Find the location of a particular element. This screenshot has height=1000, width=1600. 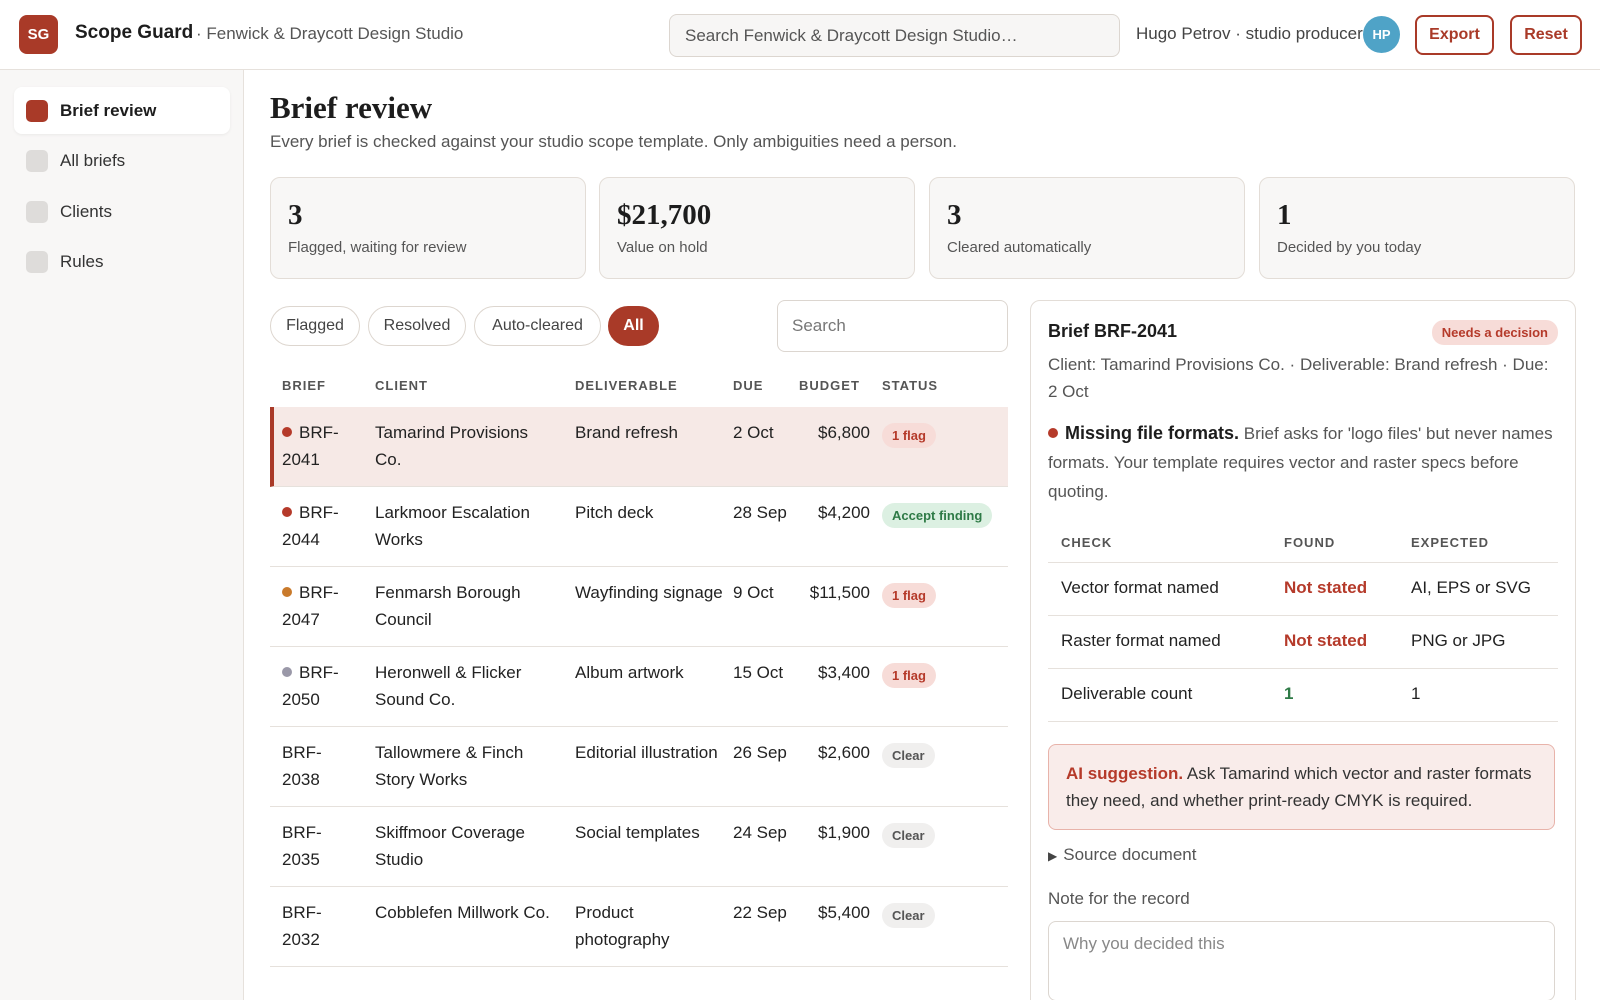

filter-chip-resolved: Resolved is located at coordinates (417, 326).